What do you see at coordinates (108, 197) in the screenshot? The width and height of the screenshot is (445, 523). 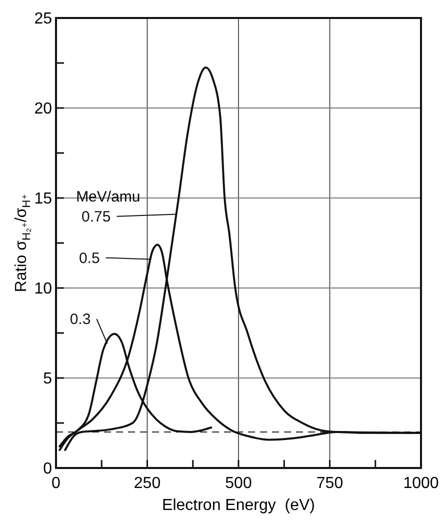 I see `legend-title: MeV/amu` at bounding box center [108, 197].